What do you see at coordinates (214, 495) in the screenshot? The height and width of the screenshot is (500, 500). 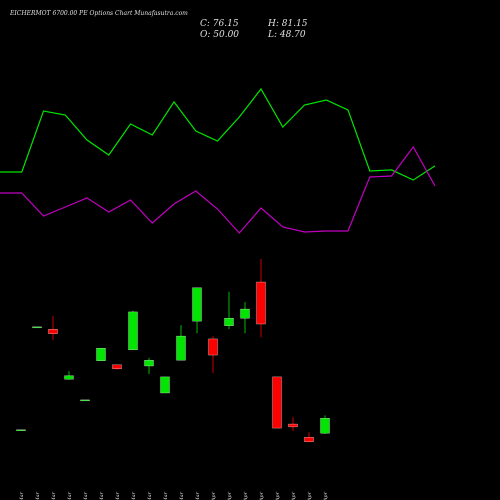 I see `x-tick-label: 01 Apr` at bounding box center [214, 495].